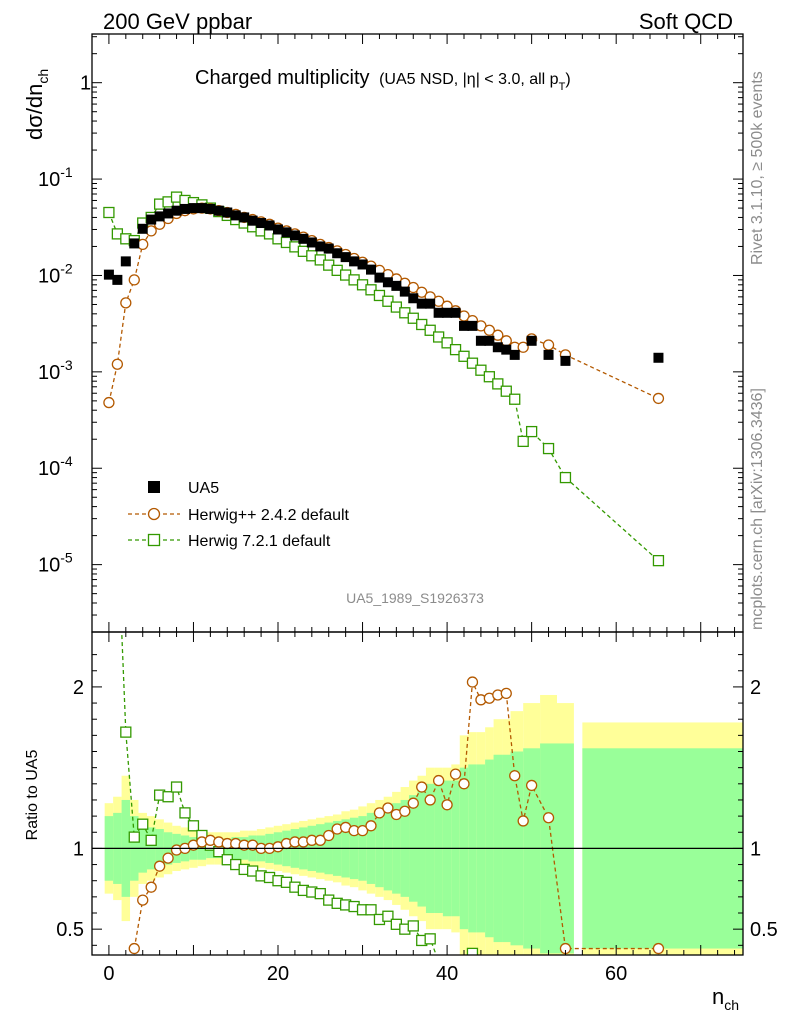 The height and width of the screenshot is (1024, 786). Describe the element at coordinates (85, 84) in the screenshot. I see `y-tick-base: 1` at that location.